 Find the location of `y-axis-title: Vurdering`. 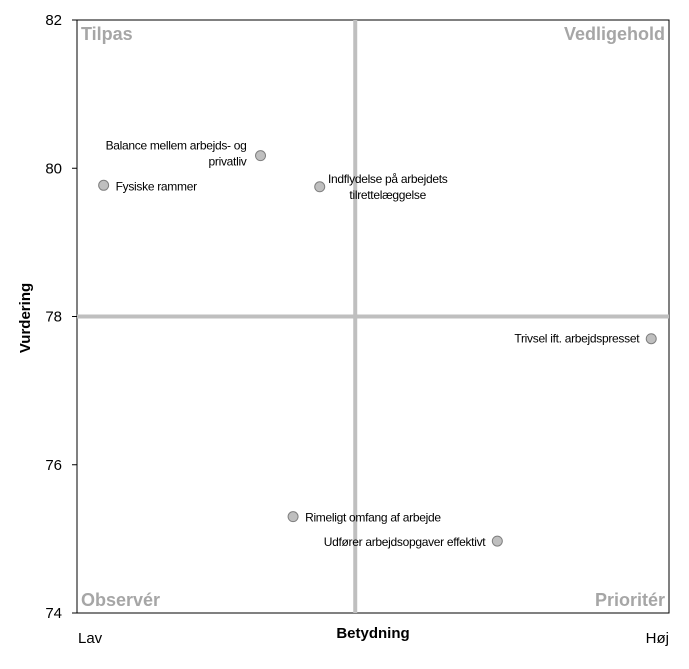

y-axis-title: Vurdering is located at coordinates (25, 318).